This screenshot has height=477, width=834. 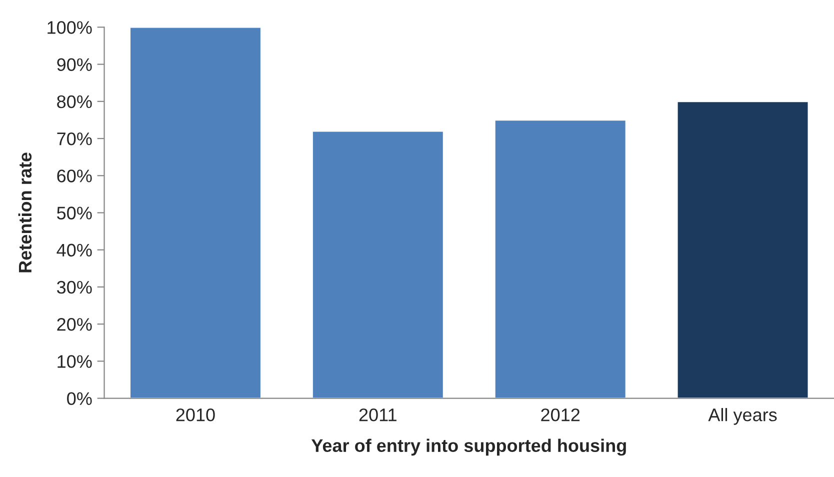 I want to click on y-tick-label: 50%, so click(x=74, y=213).